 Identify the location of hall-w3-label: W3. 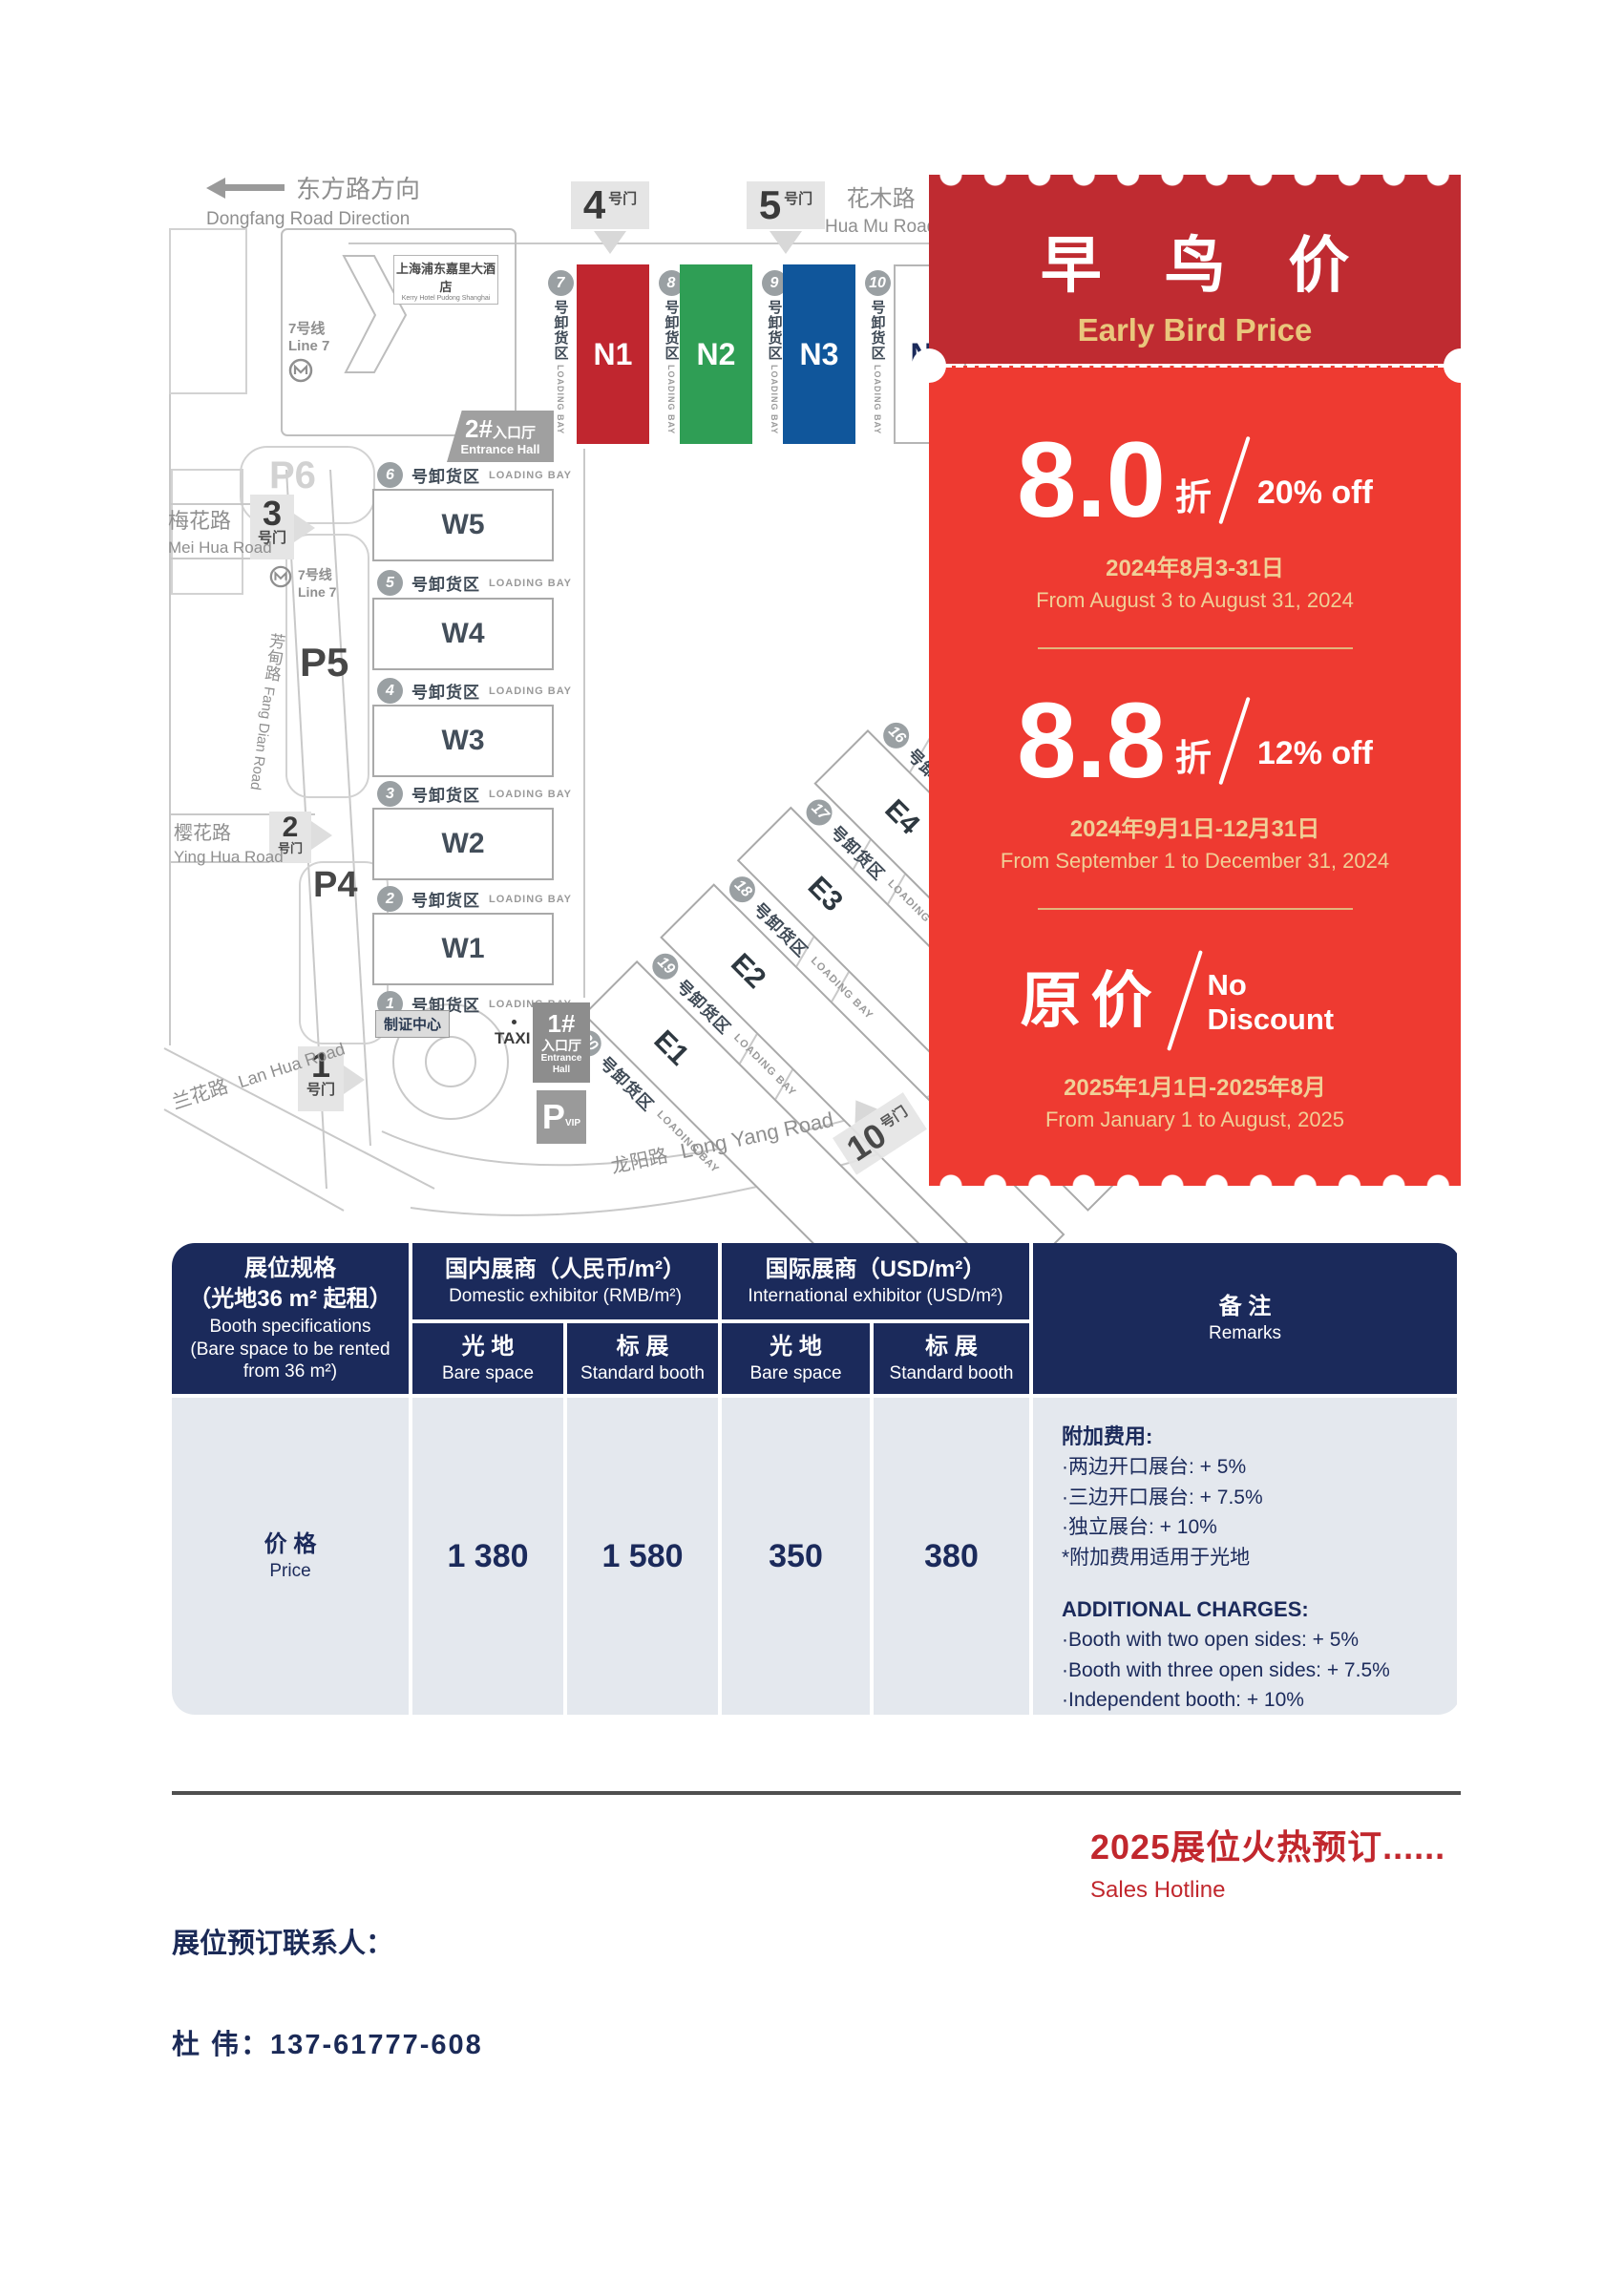
(463, 740).